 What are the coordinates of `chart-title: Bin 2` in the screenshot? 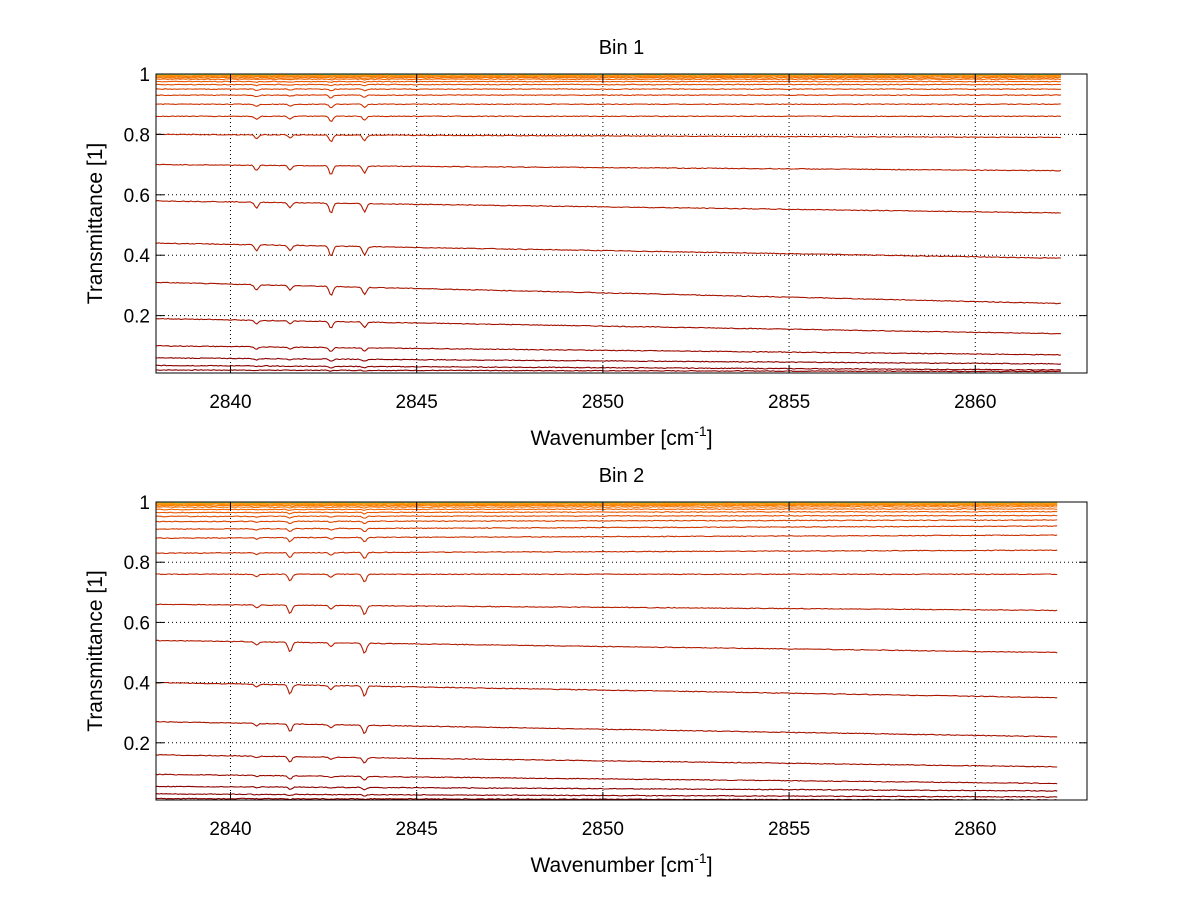 It's located at (622, 476).